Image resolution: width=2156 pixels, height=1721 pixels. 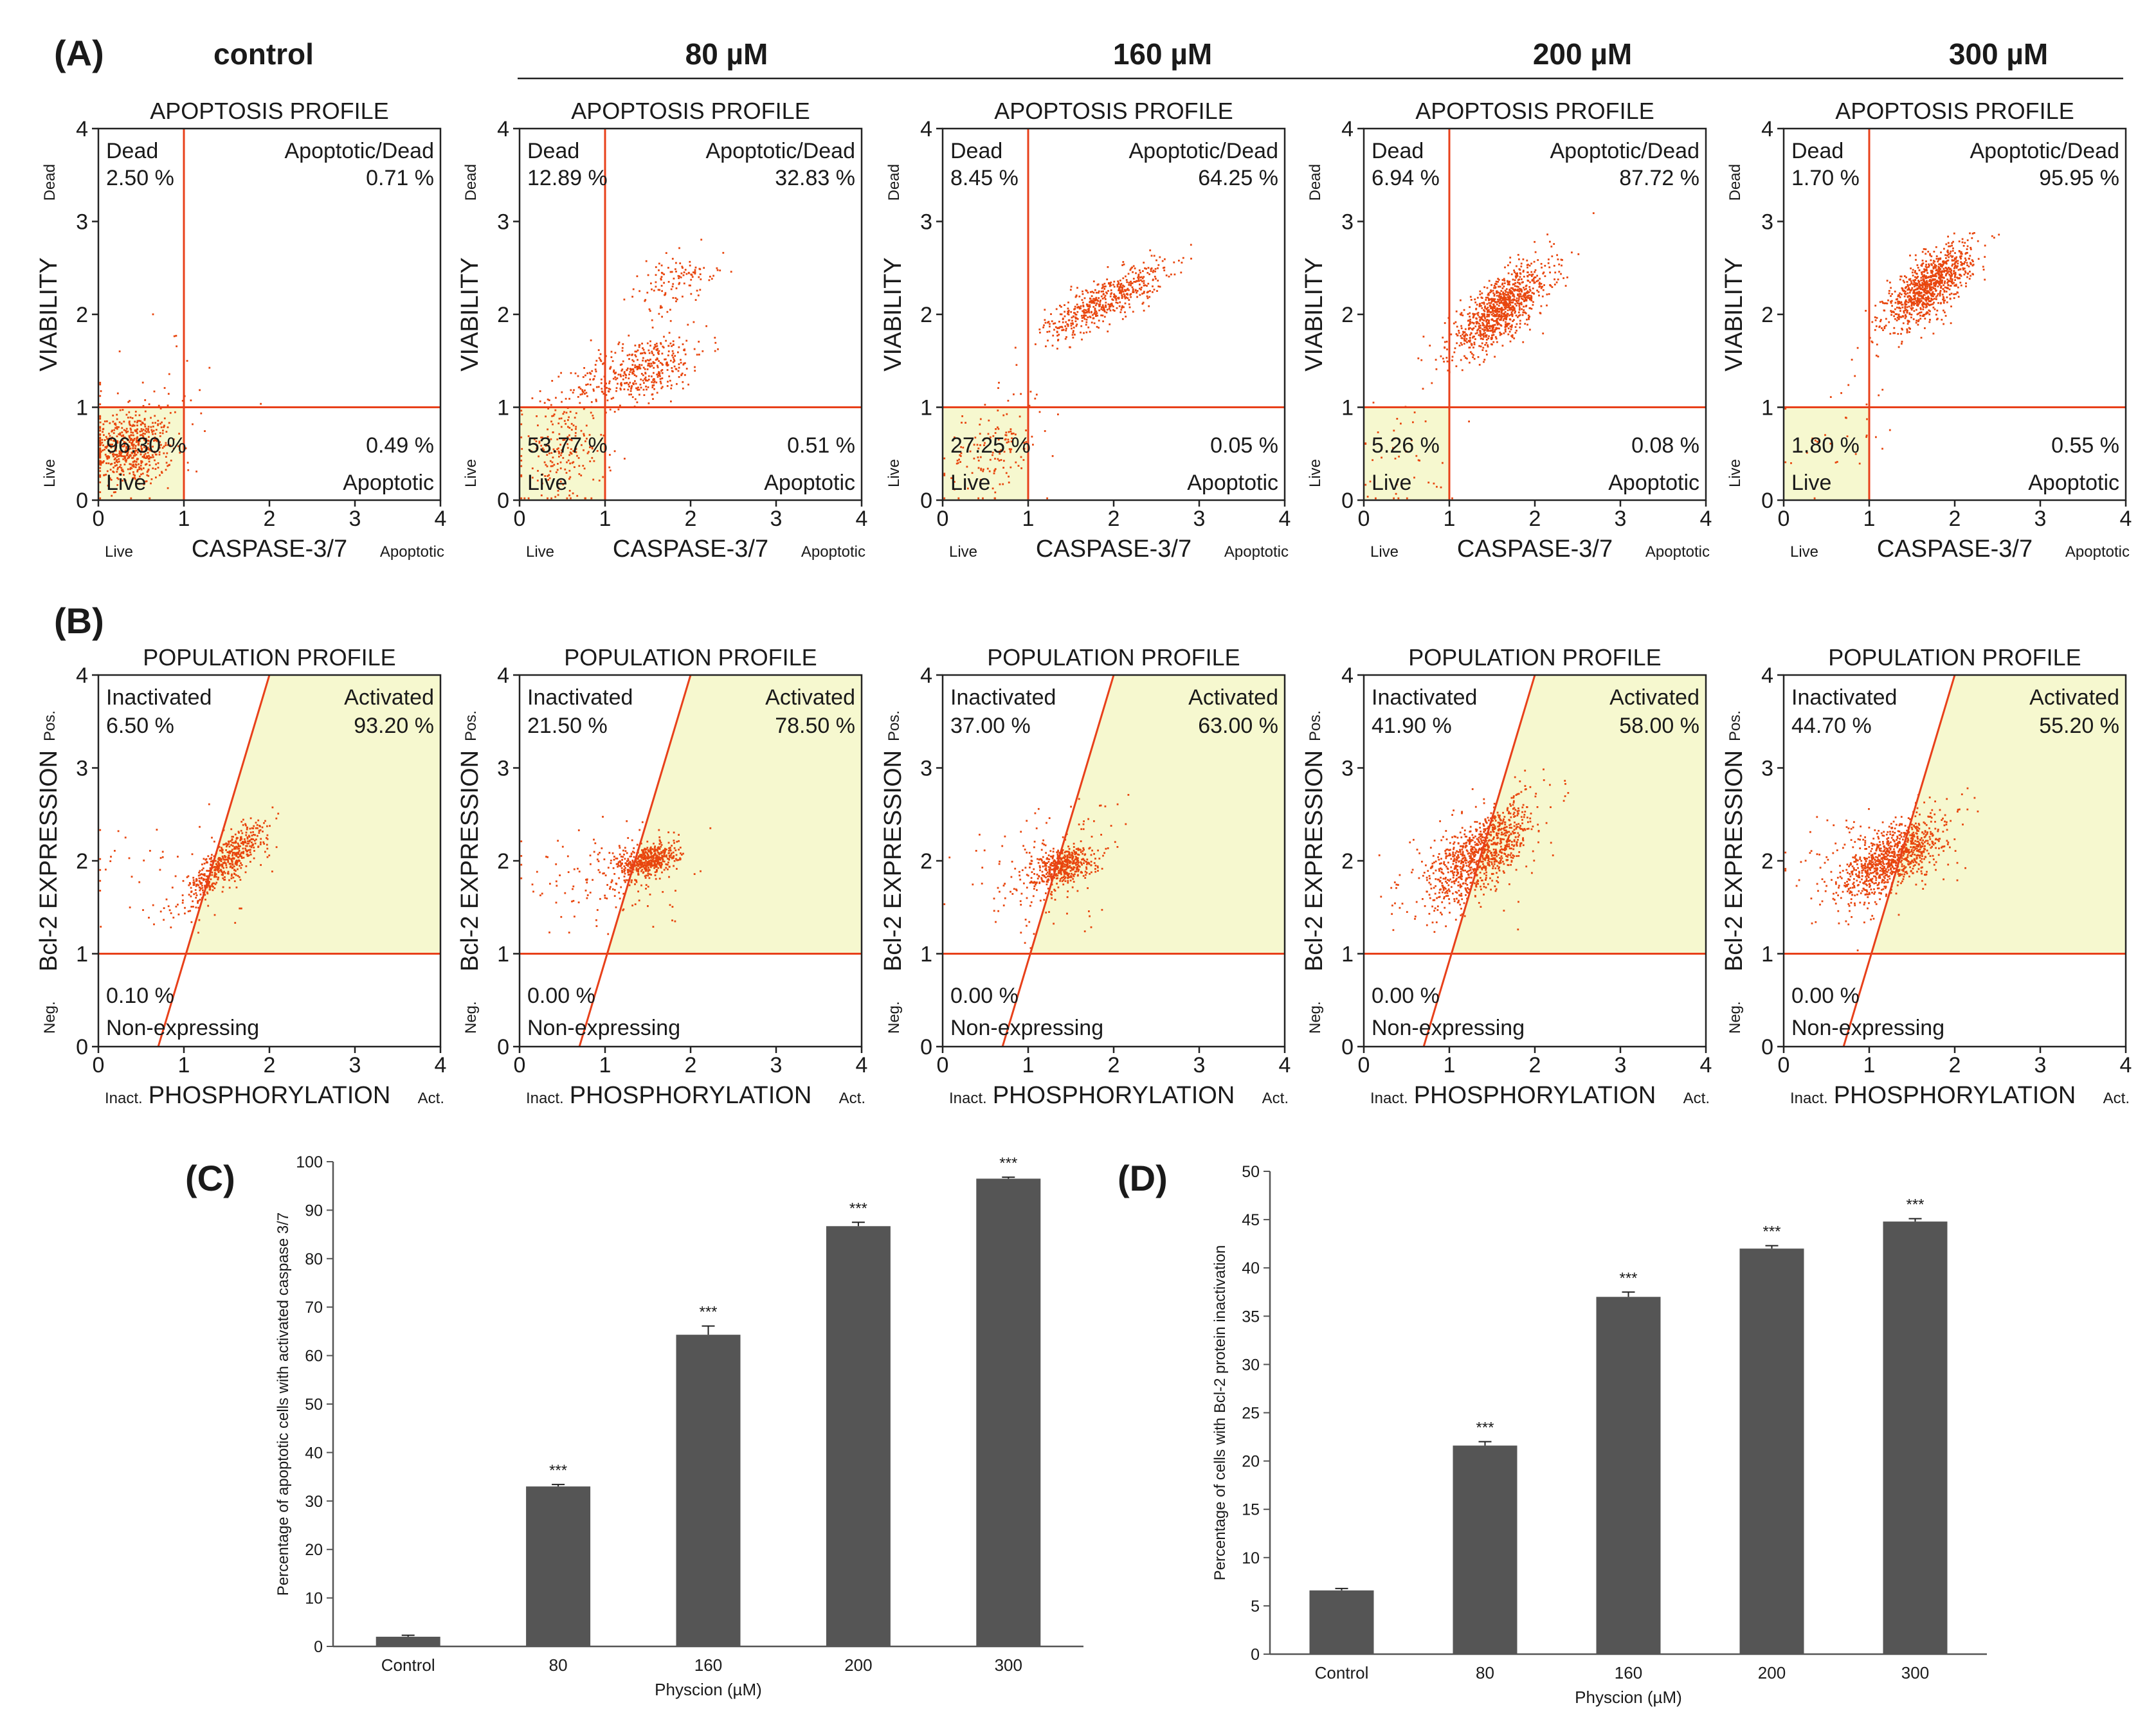 What do you see at coordinates (1256, 552) in the screenshot?
I see `x-end-label-high: Apoptotic` at bounding box center [1256, 552].